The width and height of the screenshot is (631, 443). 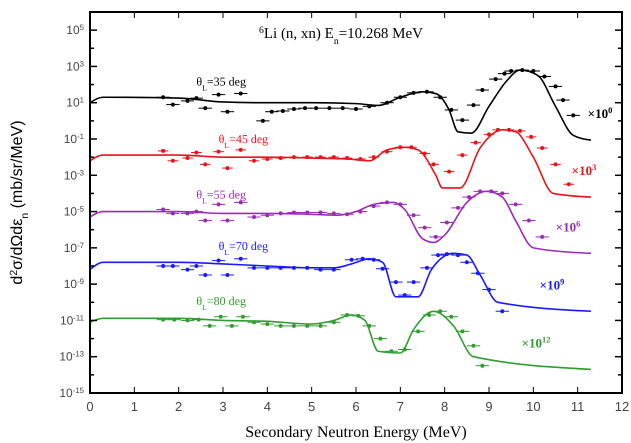 I want to click on line-series, so click(x=340, y=222).